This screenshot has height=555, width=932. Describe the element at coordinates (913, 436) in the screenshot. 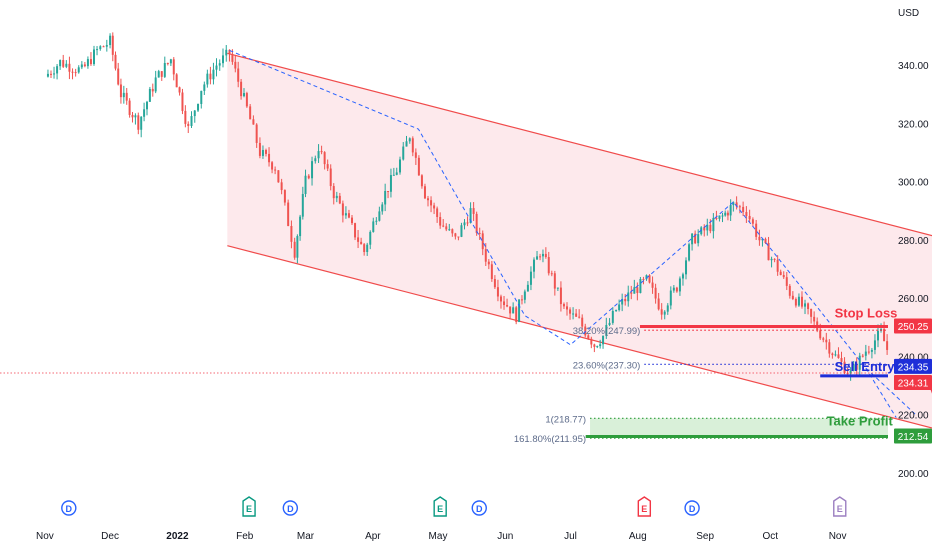

I see `take-profit-tag` at that location.